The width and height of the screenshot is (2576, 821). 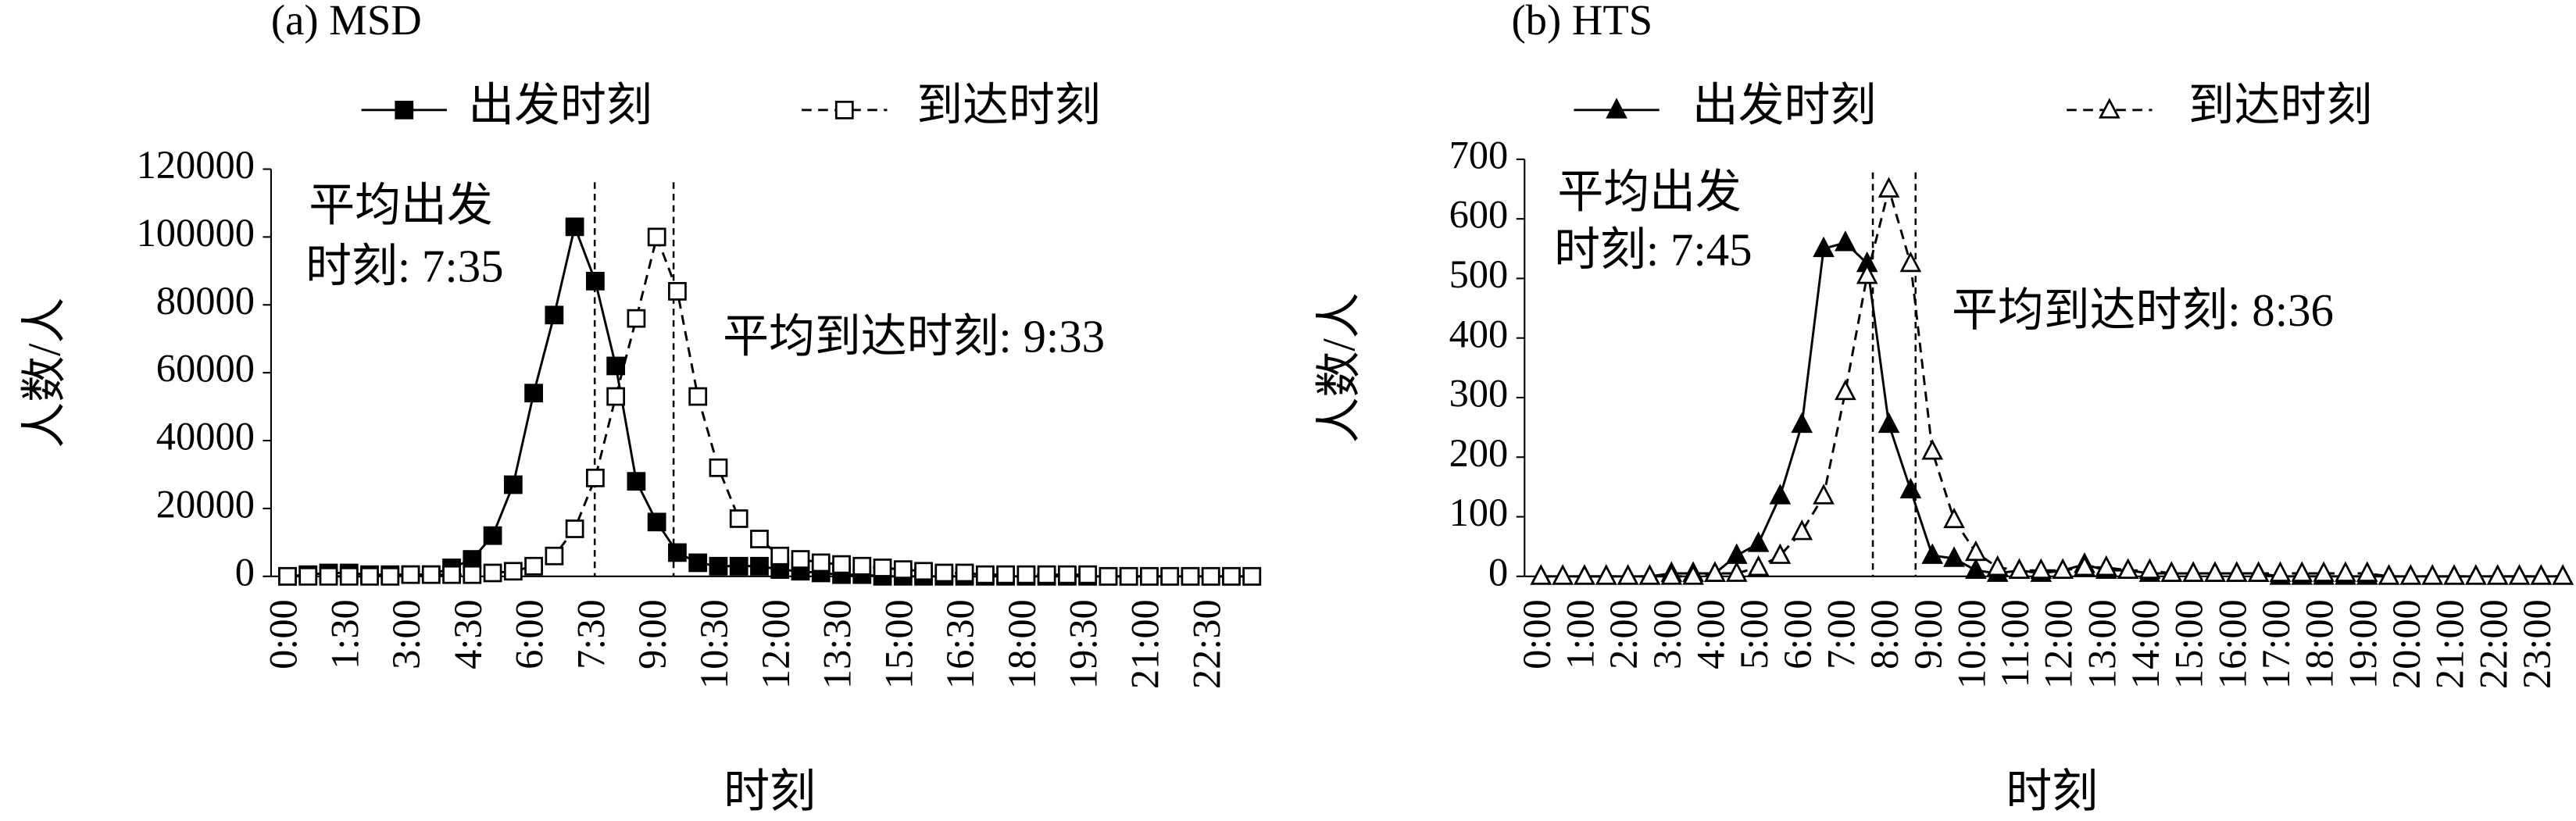 What do you see at coordinates (205, 437) in the screenshot?
I see `y-tick-label: 40000` at bounding box center [205, 437].